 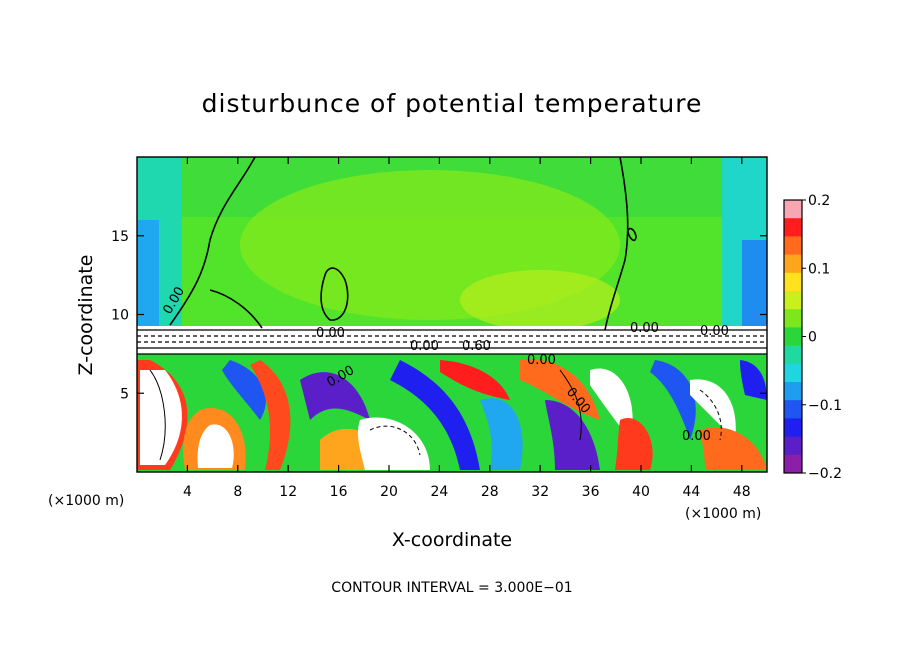 I want to click on y-tick-label: 15, so click(x=120, y=237).